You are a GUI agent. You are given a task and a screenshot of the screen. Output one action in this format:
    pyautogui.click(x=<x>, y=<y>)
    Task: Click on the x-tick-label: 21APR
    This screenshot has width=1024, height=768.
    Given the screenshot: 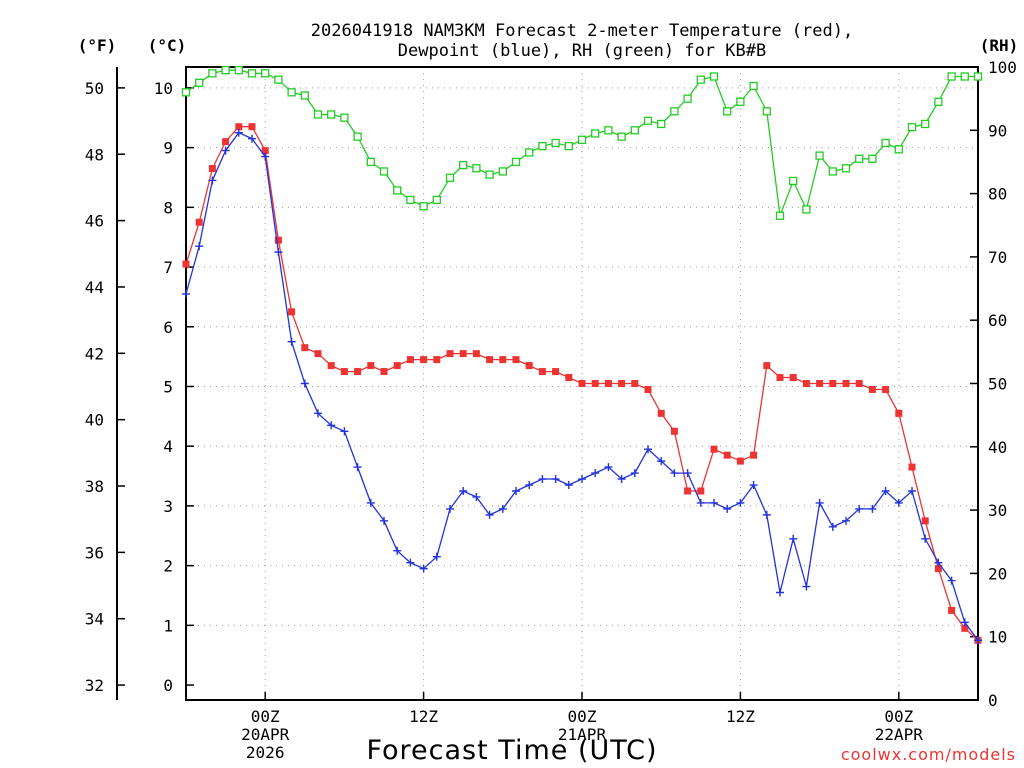 What is the action you would take?
    pyautogui.click(x=582, y=734)
    